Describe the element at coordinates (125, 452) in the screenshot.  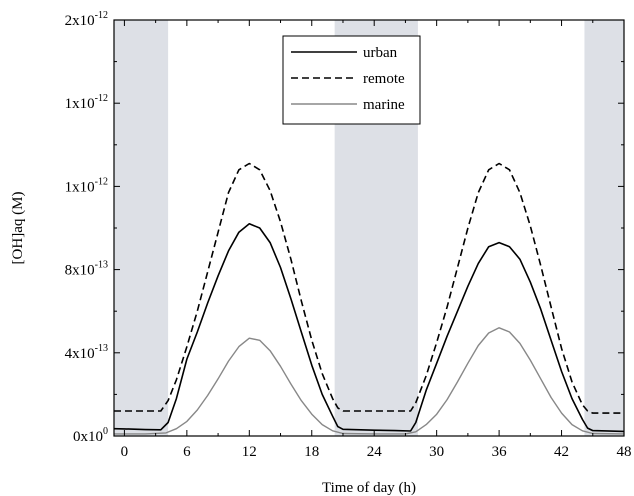
I see `x-tick-label: 0` at that location.